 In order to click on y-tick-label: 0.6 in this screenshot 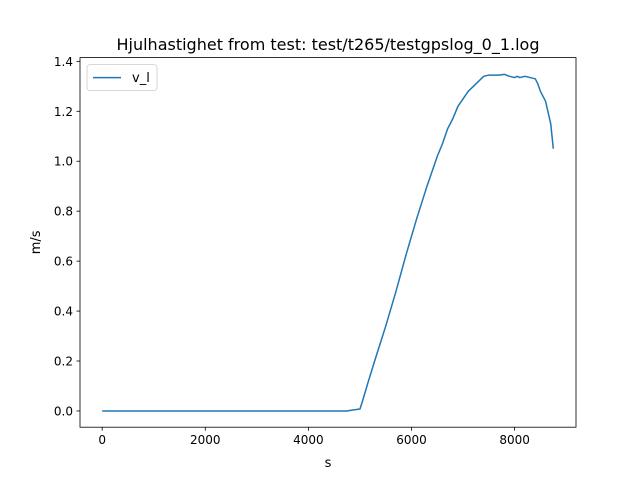, I will do `click(63, 262)`.